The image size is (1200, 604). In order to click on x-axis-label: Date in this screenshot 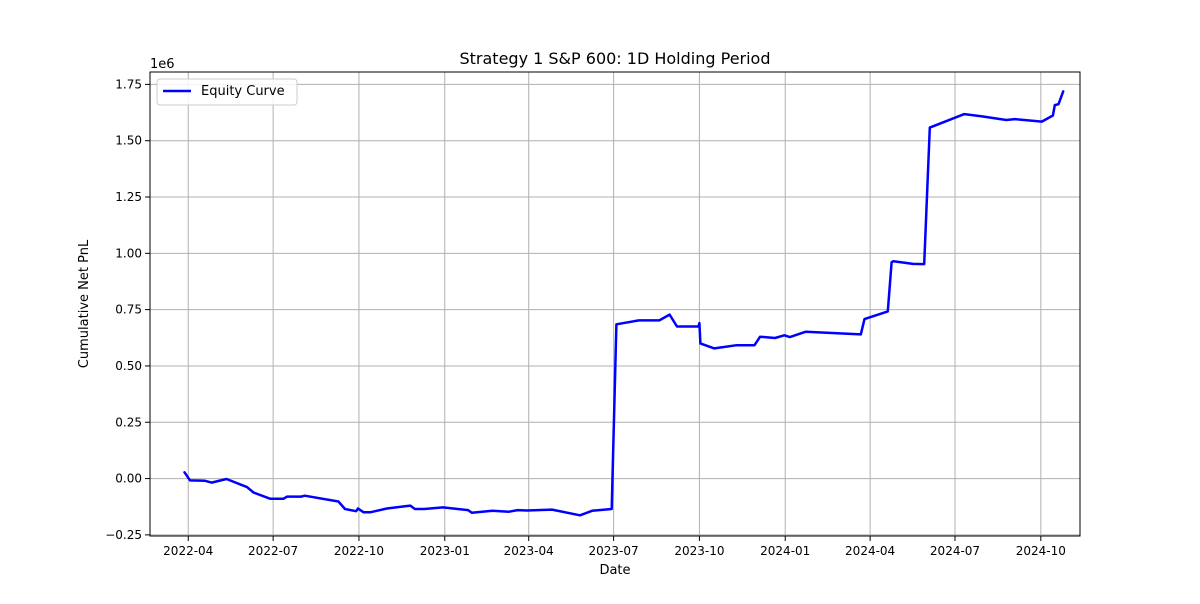, I will do `click(614, 570)`.